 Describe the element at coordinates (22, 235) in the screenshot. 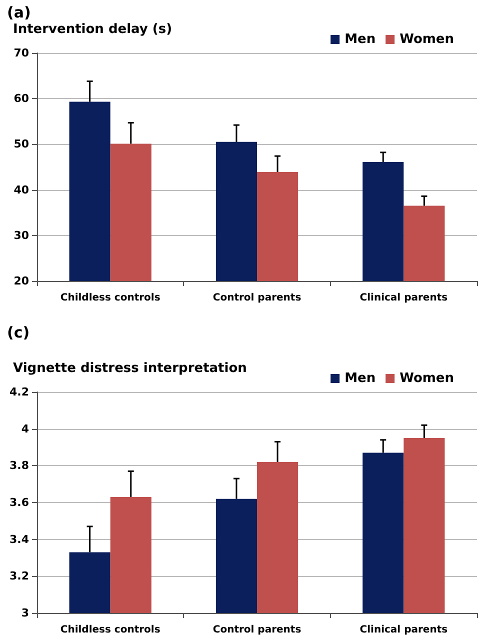

I see `y-tick-label: 30` at that location.